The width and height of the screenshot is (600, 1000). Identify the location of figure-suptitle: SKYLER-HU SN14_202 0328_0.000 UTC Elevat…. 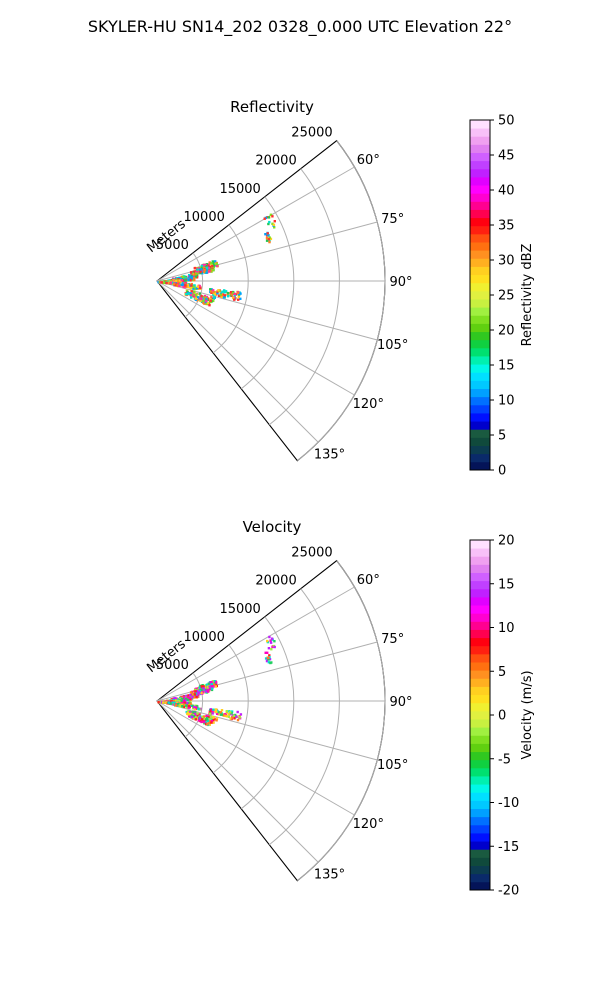
(300, 27).